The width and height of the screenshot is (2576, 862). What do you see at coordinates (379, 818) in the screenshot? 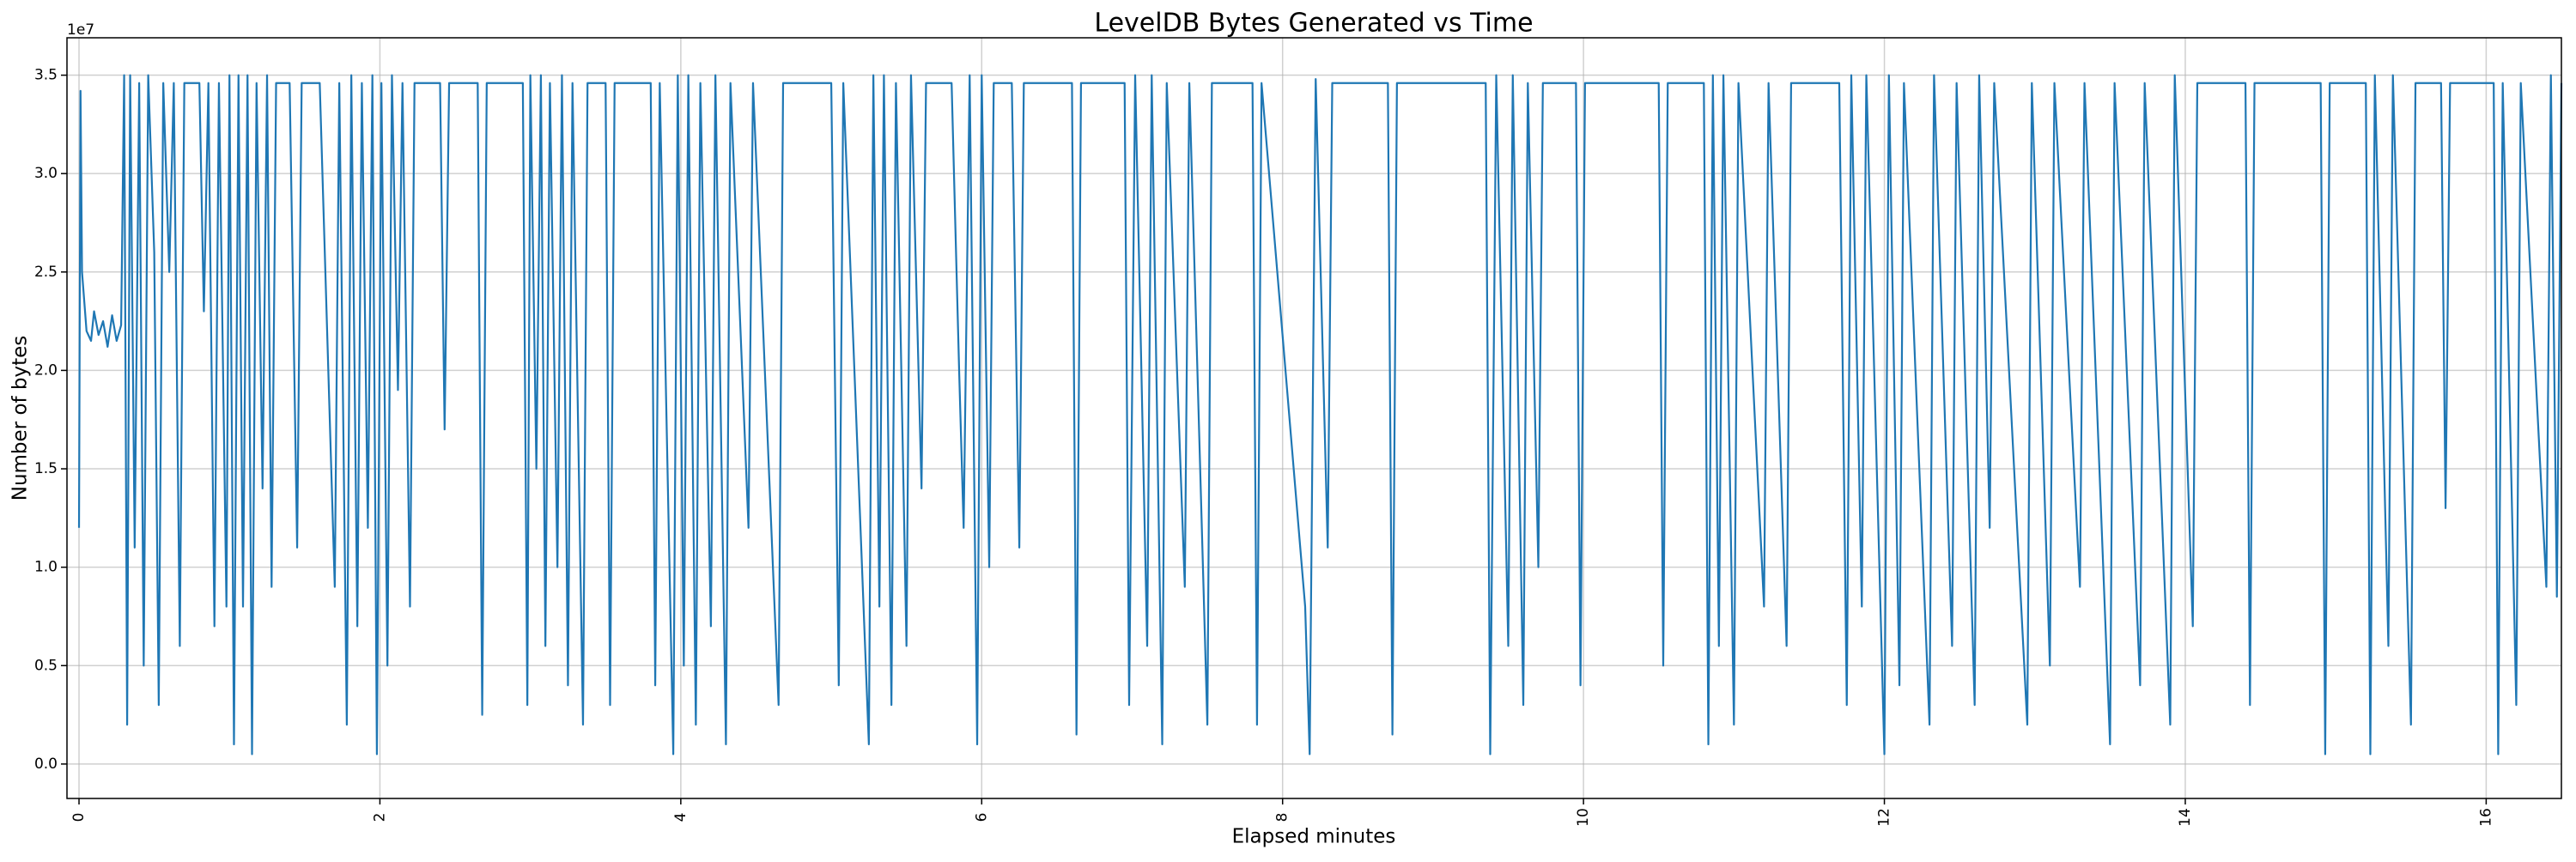
I see `x-tick-label: 2` at bounding box center [379, 818].